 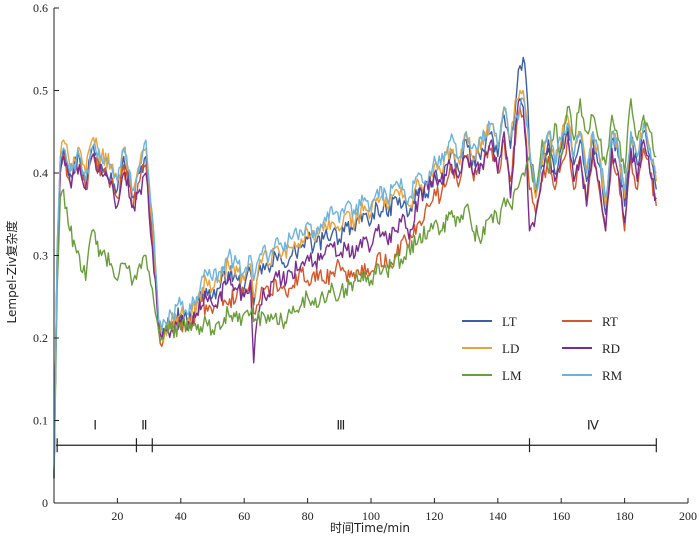 I want to click on x-tick-label: 200, so click(x=688, y=516).